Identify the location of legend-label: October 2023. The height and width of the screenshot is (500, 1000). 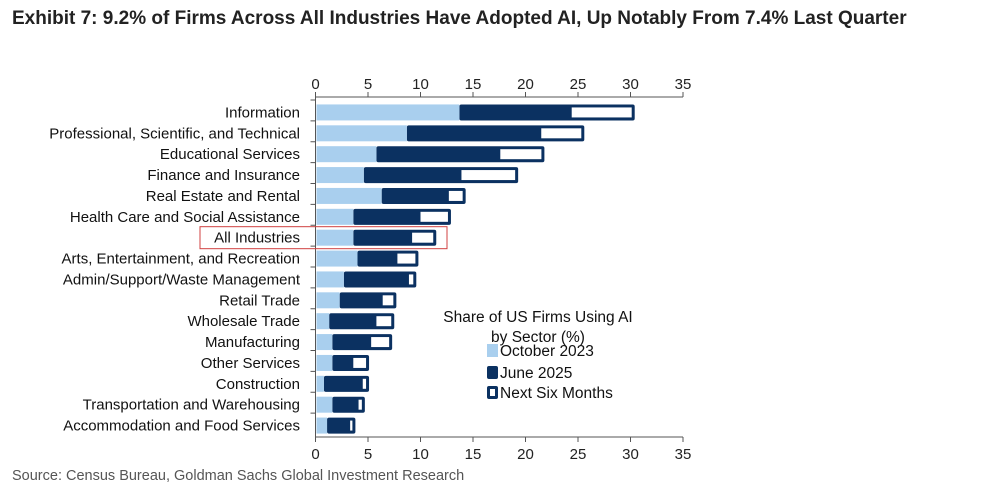
(547, 351).